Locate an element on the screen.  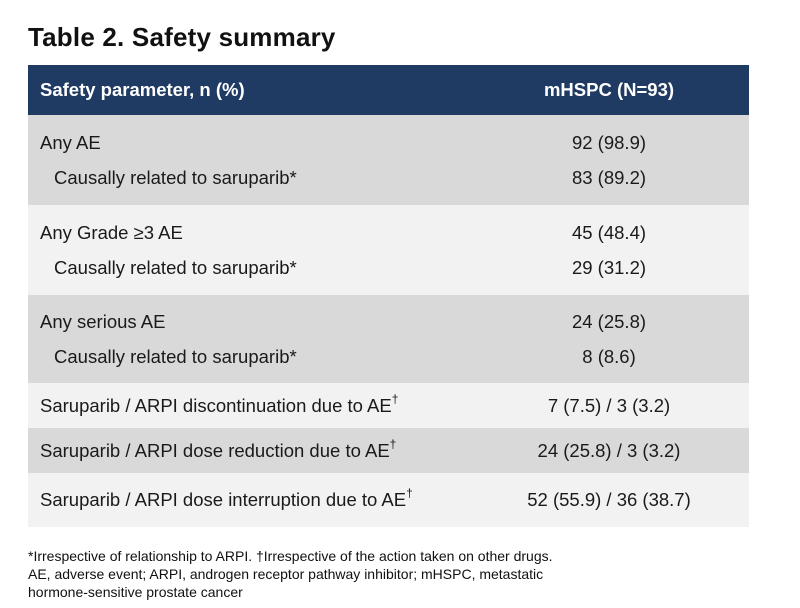
row-label: Any AE is located at coordinates (70, 142).